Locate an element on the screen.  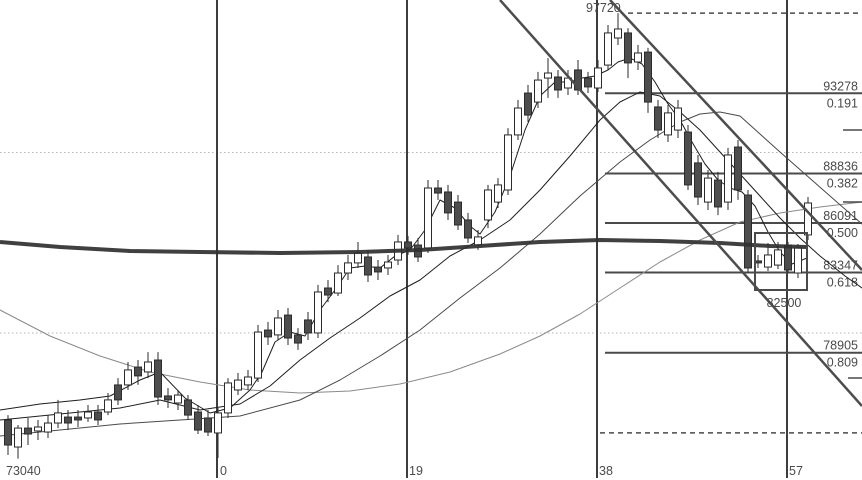
x-axis-label: 0 is located at coordinates (223, 471).